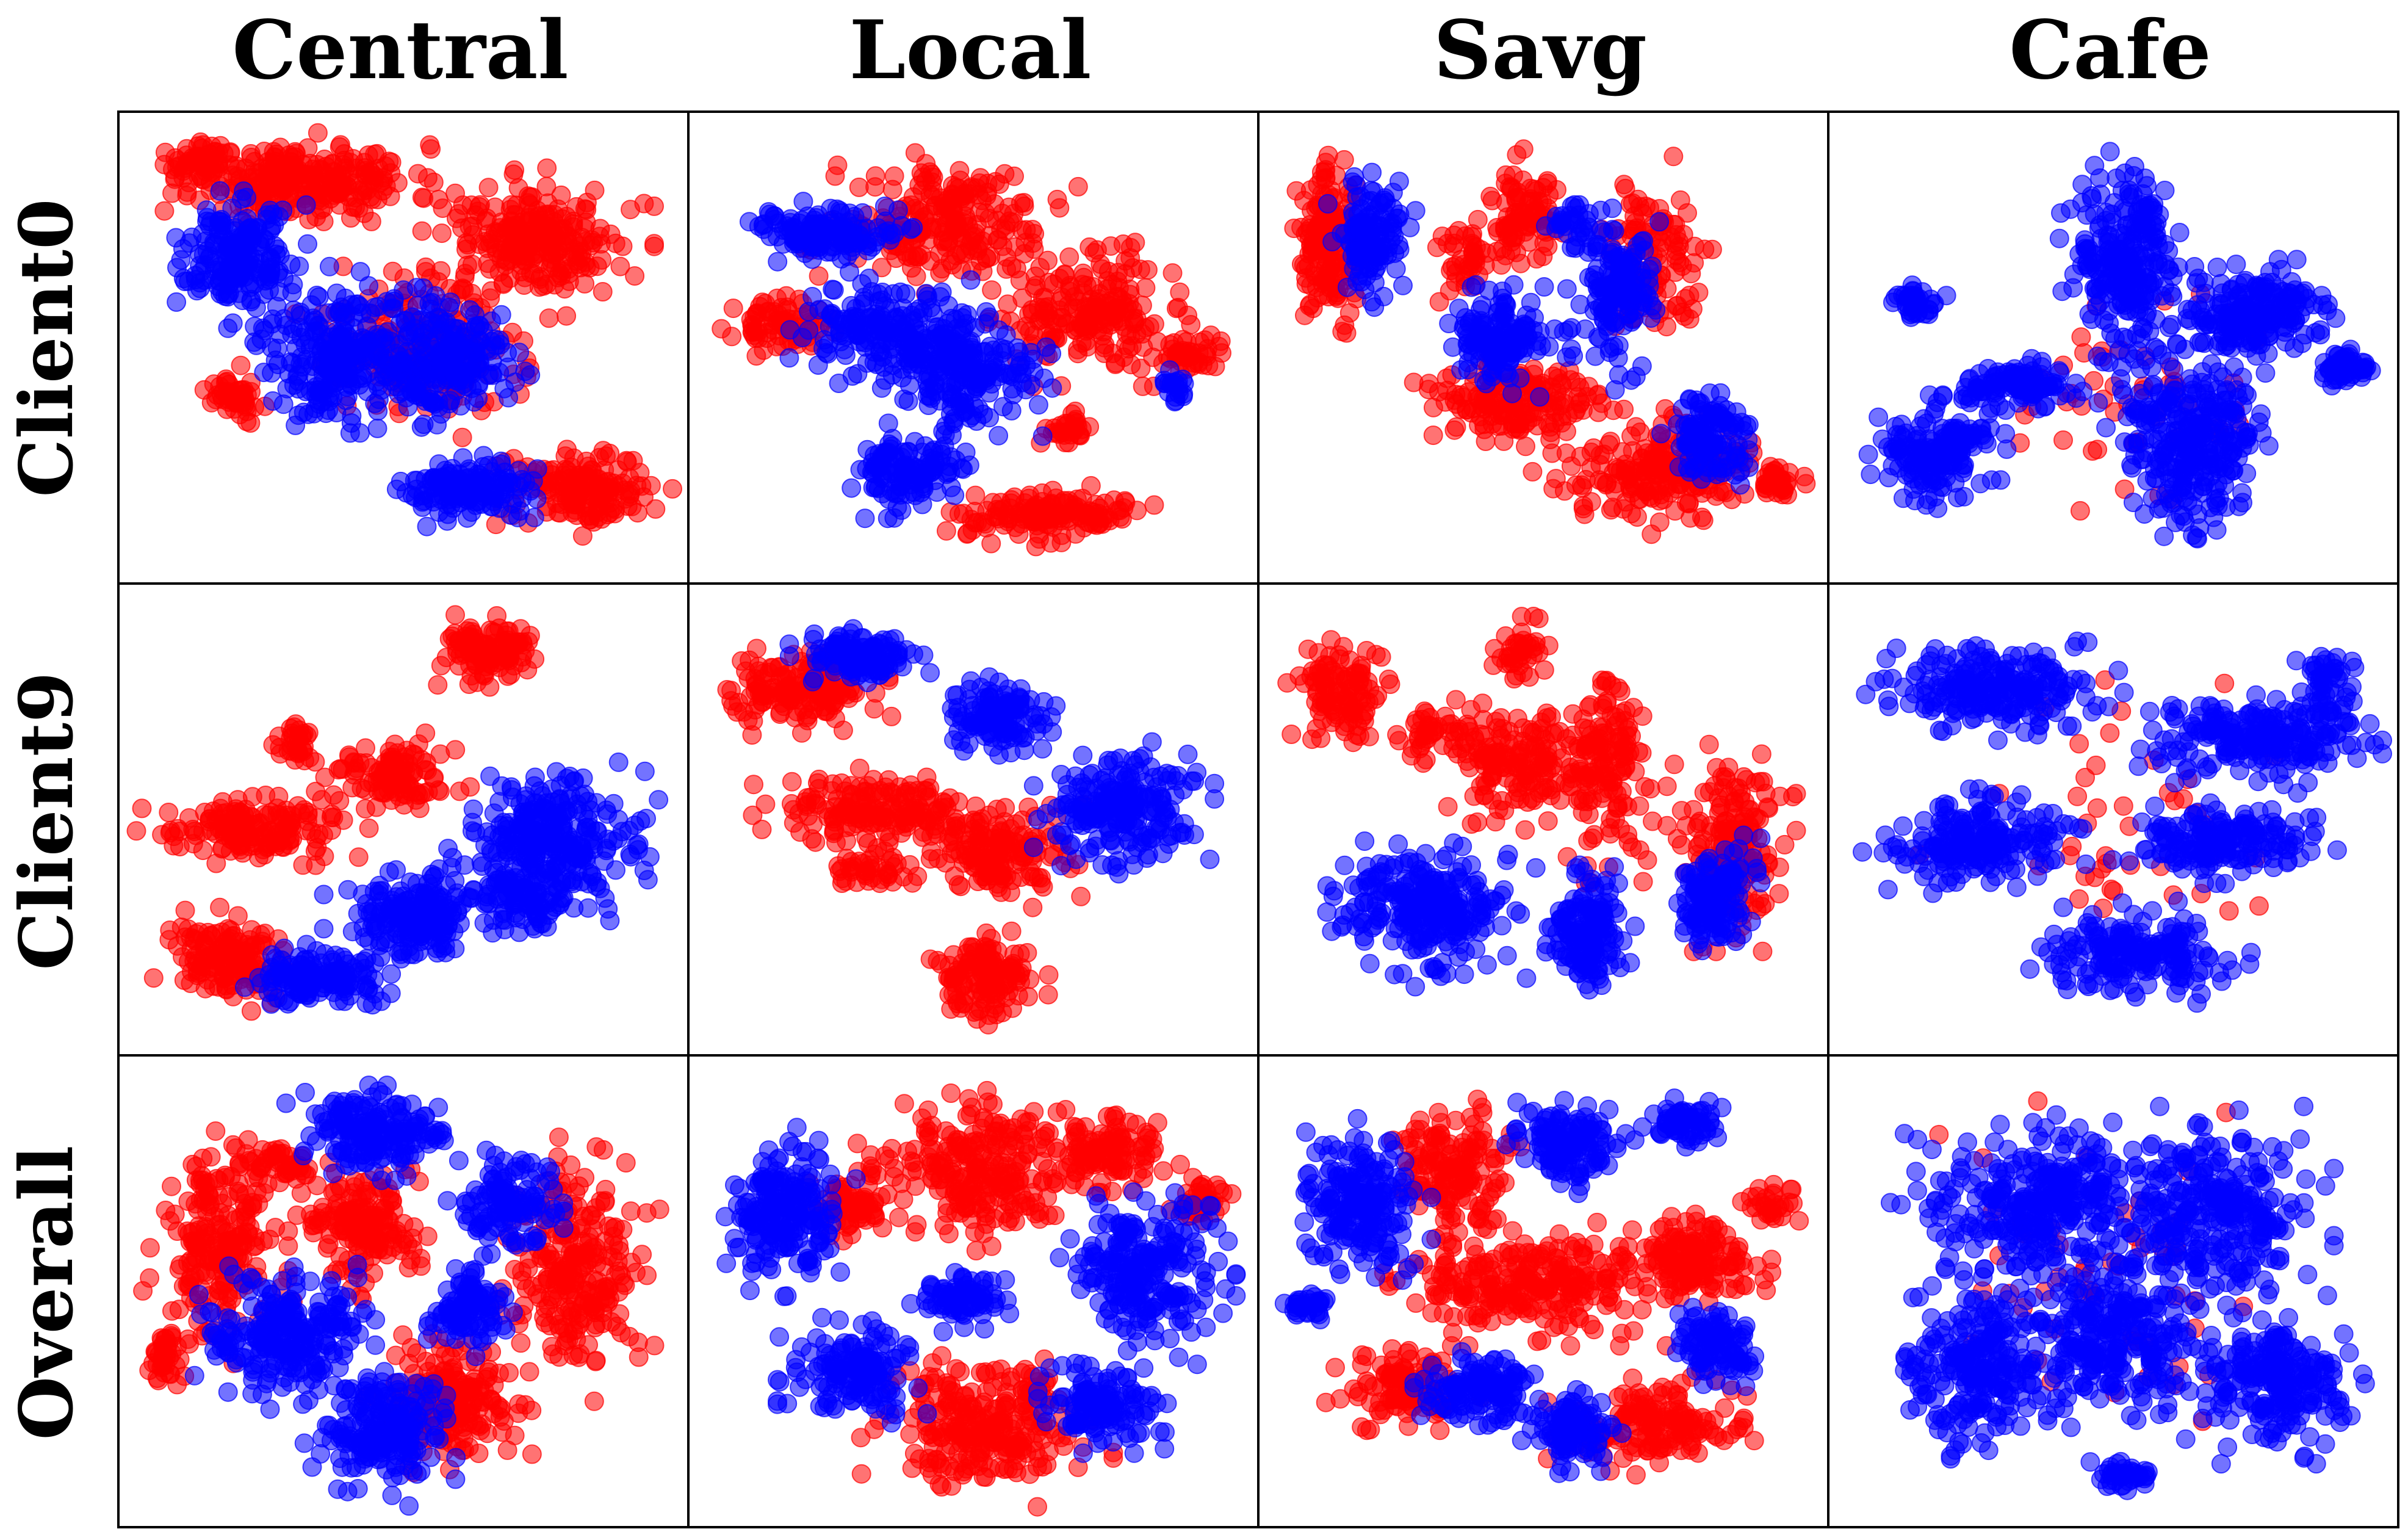 The width and height of the screenshot is (2408, 1540). I want to click on column-title-local: Local, so click(971, 50).